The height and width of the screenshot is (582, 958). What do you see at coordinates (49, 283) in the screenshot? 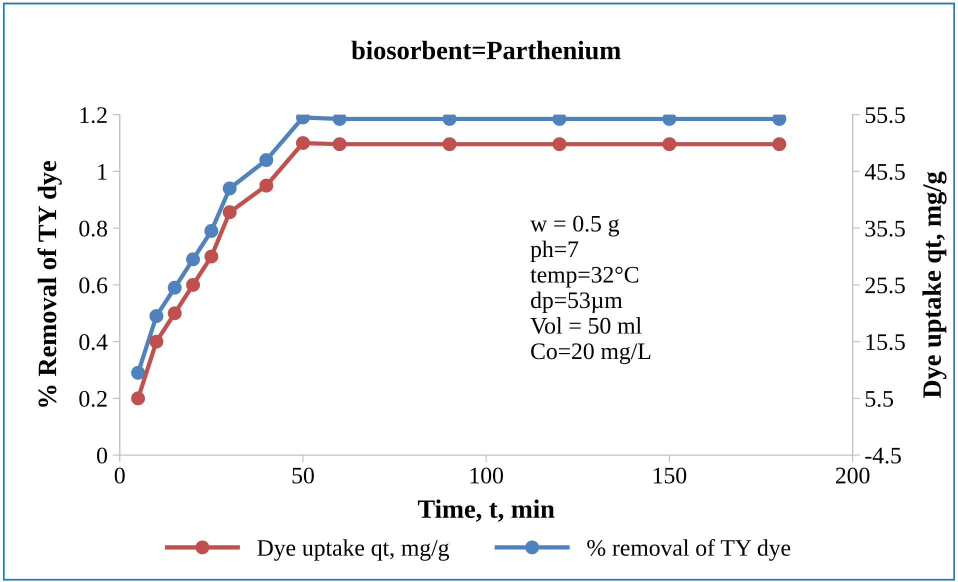
I see `y-axis-title: % Removal of TY dye` at bounding box center [49, 283].